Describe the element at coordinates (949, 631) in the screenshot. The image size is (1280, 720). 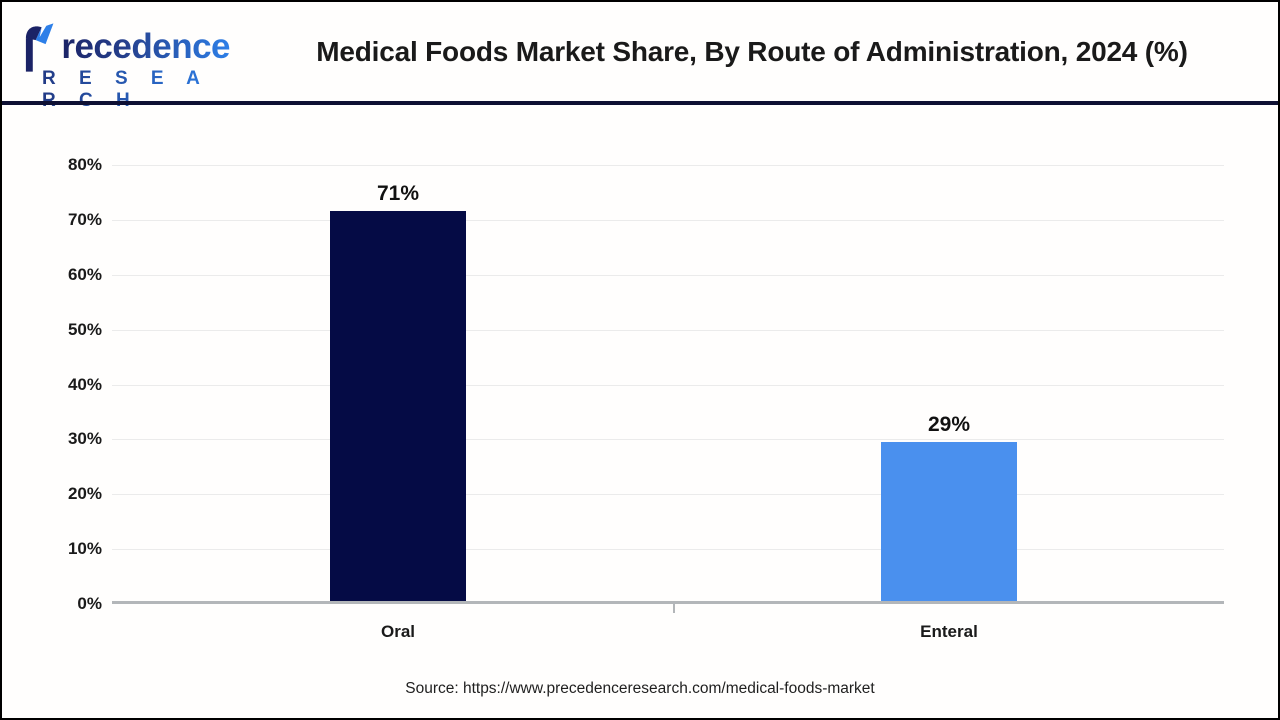
I see `x-label-enteral: Enteral` at that location.